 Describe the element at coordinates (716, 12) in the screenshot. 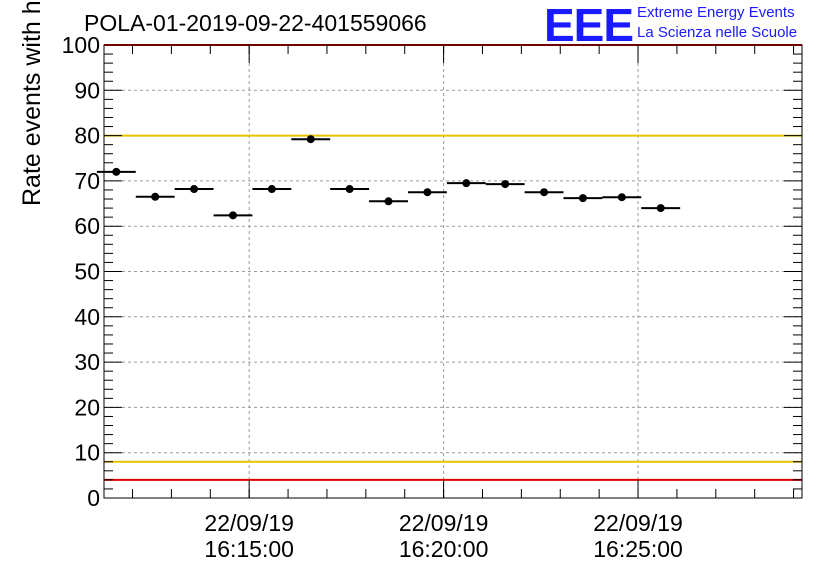

I see `logo-line-1: Extreme Energy Events` at that location.